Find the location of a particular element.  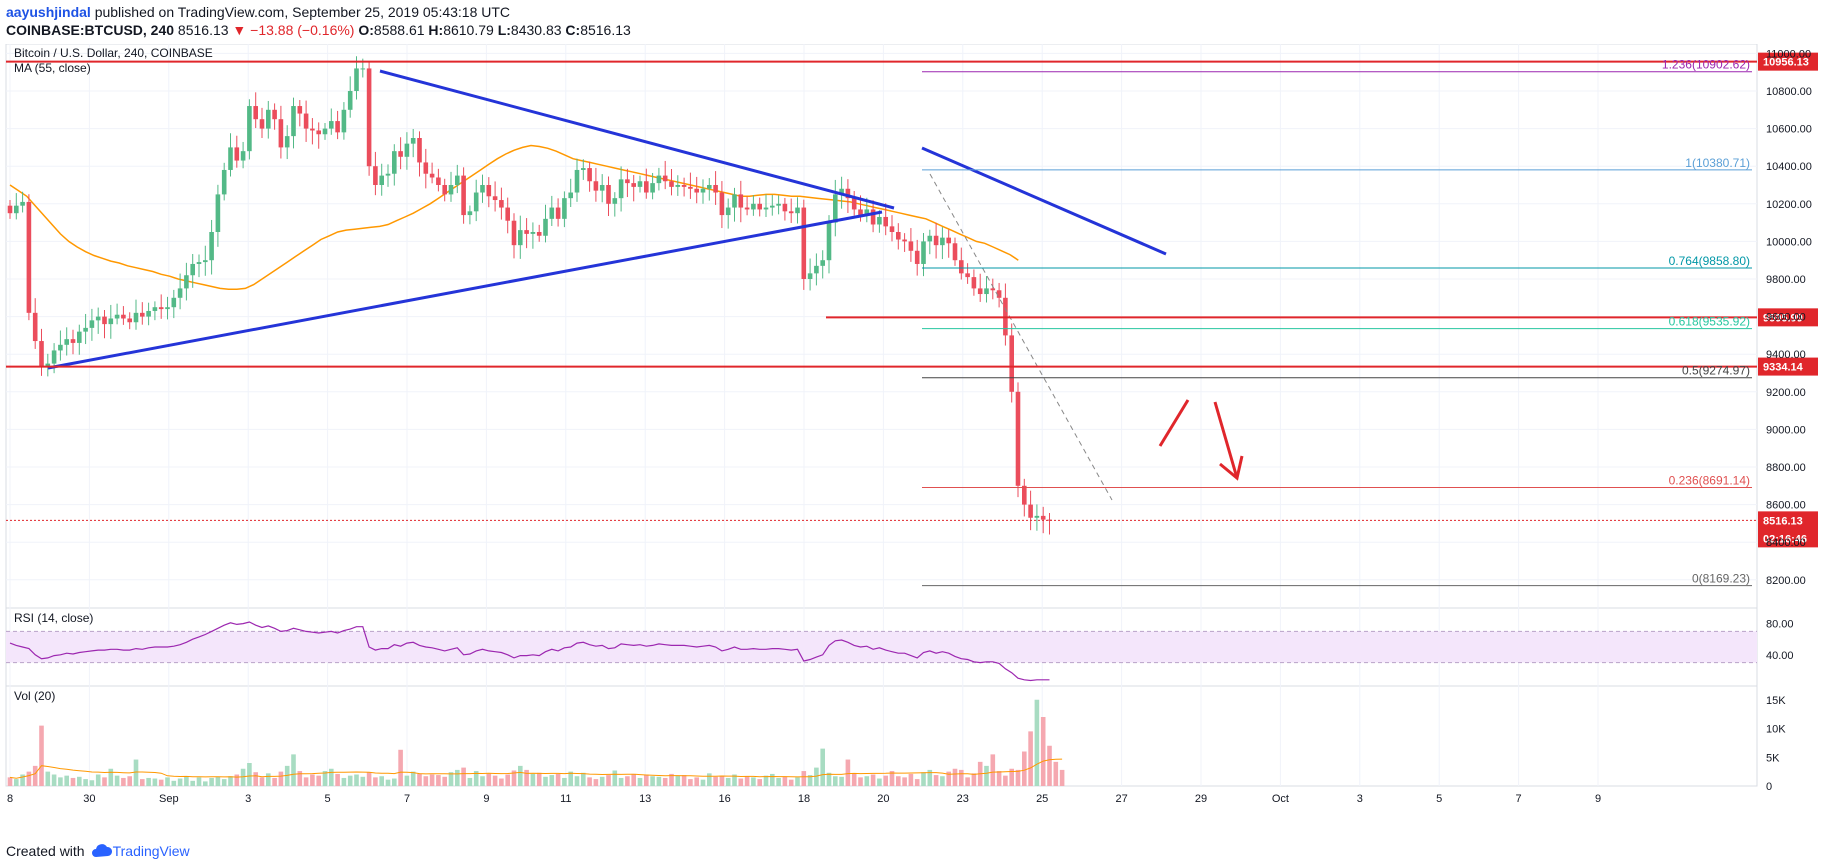

high-value: 8610.79 is located at coordinates (468, 30).